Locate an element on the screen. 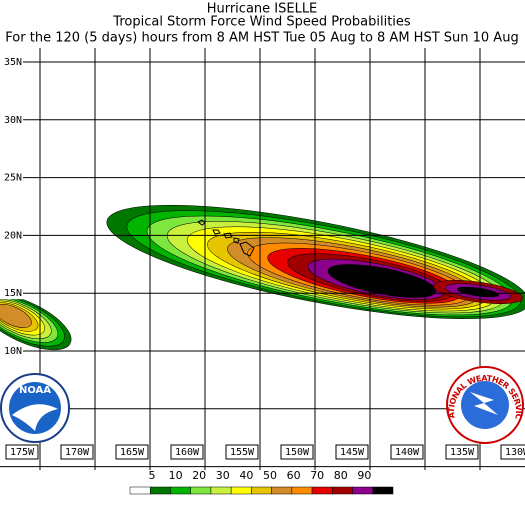  lon-label: 130W is located at coordinates (515, 452).